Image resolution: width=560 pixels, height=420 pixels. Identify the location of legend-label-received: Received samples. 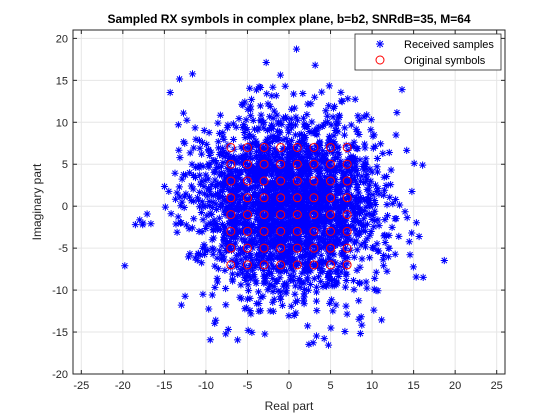
(449, 45).